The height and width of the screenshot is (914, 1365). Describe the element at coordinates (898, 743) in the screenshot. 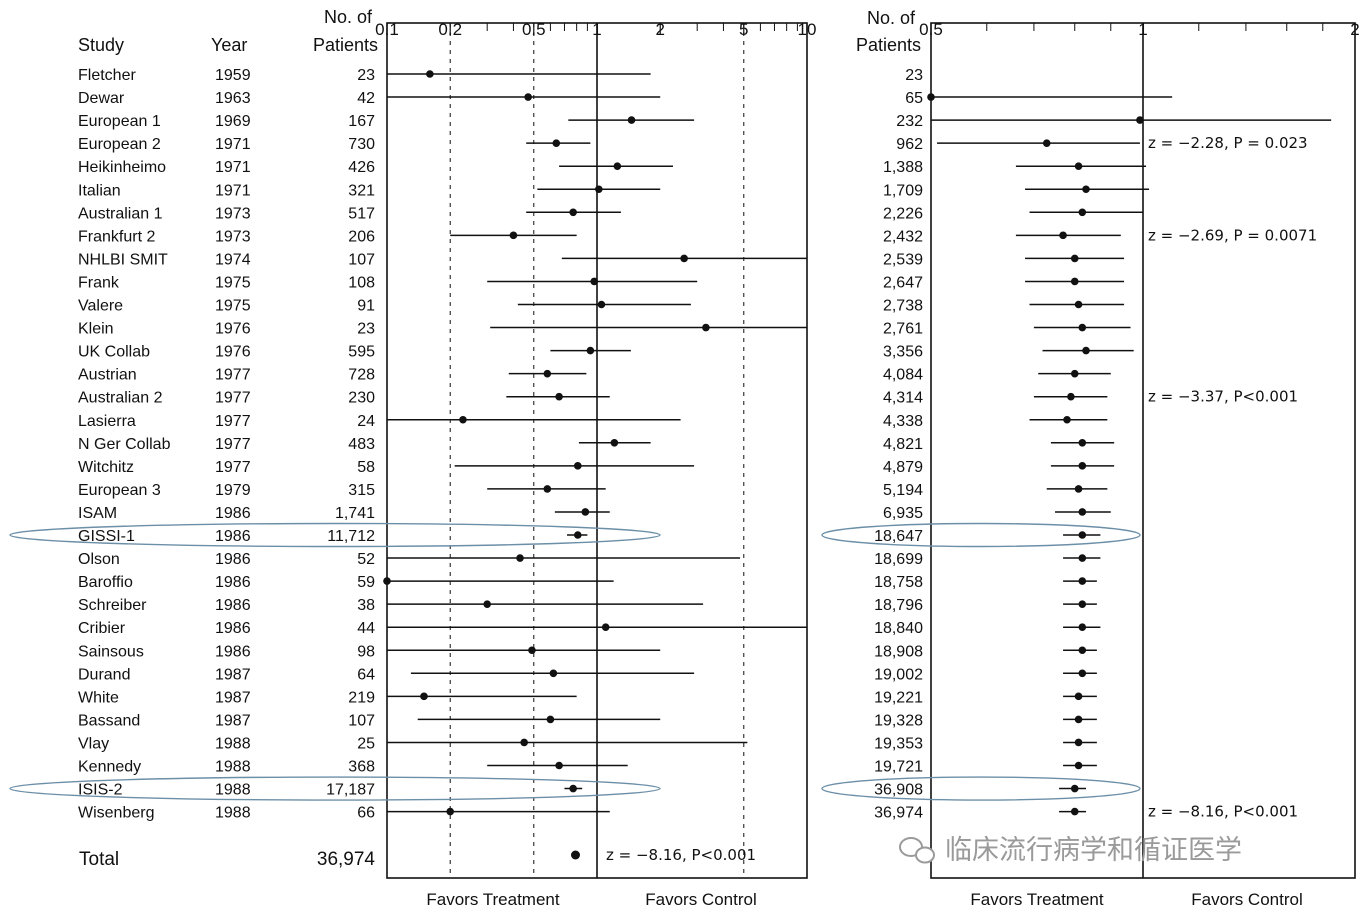

I see `cumulative-patients: 19,353` at that location.